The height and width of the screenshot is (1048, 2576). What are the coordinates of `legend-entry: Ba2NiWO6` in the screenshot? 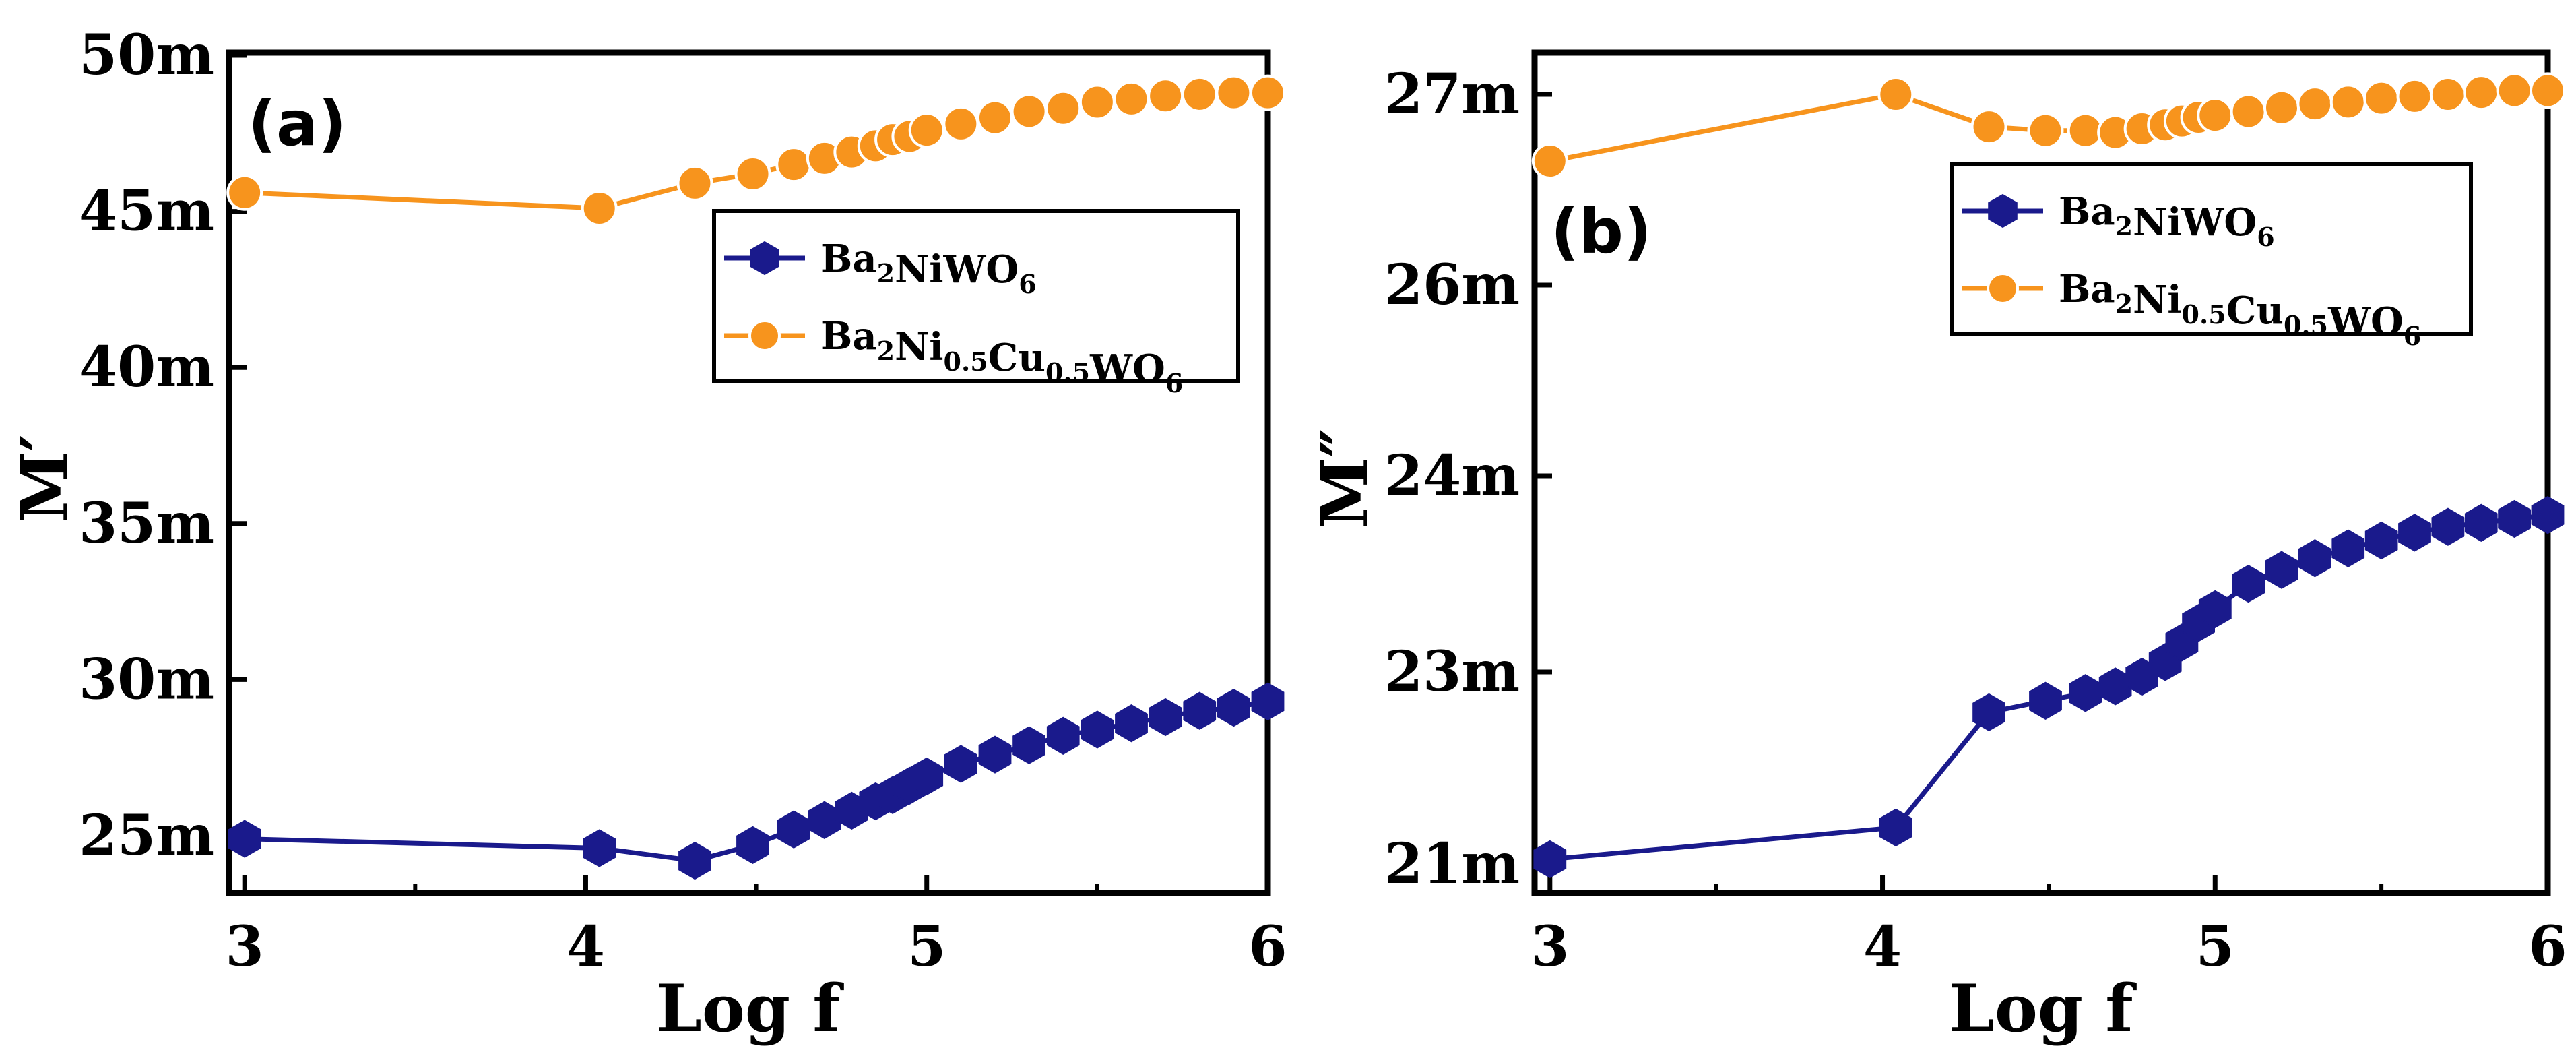 It's located at (881, 268).